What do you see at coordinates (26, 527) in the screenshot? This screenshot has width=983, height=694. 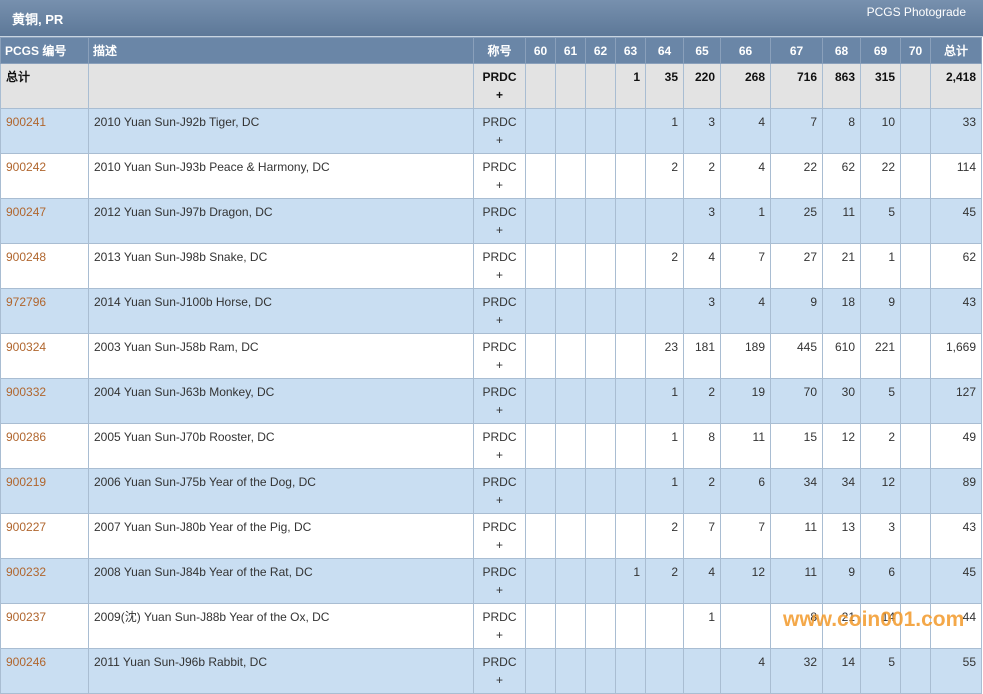 I see `pcgs-number-link: 900227` at bounding box center [26, 527].